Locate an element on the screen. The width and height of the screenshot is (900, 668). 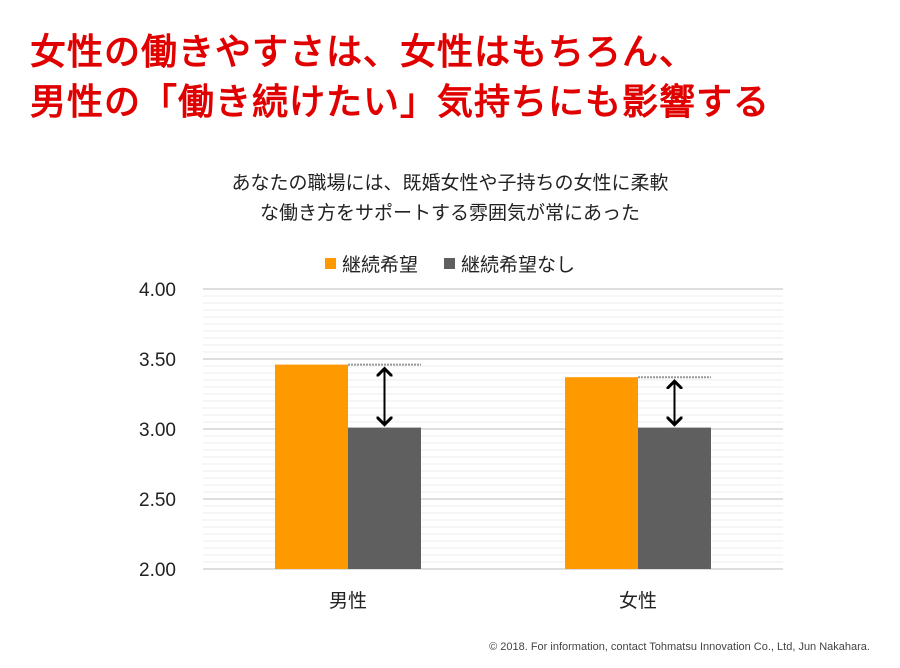
legend-item-0: 継続希望 is located at coordinates (371, 263).